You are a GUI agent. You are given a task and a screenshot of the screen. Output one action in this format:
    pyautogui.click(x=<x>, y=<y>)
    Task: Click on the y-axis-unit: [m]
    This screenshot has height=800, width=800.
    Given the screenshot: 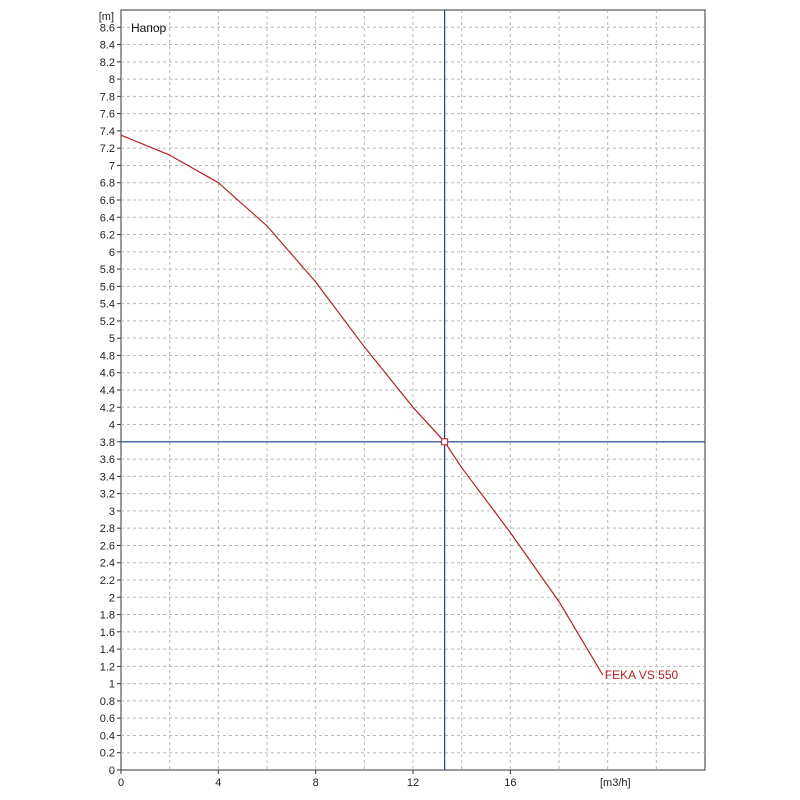 What is the action you would take?
    pyautogui.click(x=106, y=17)
    